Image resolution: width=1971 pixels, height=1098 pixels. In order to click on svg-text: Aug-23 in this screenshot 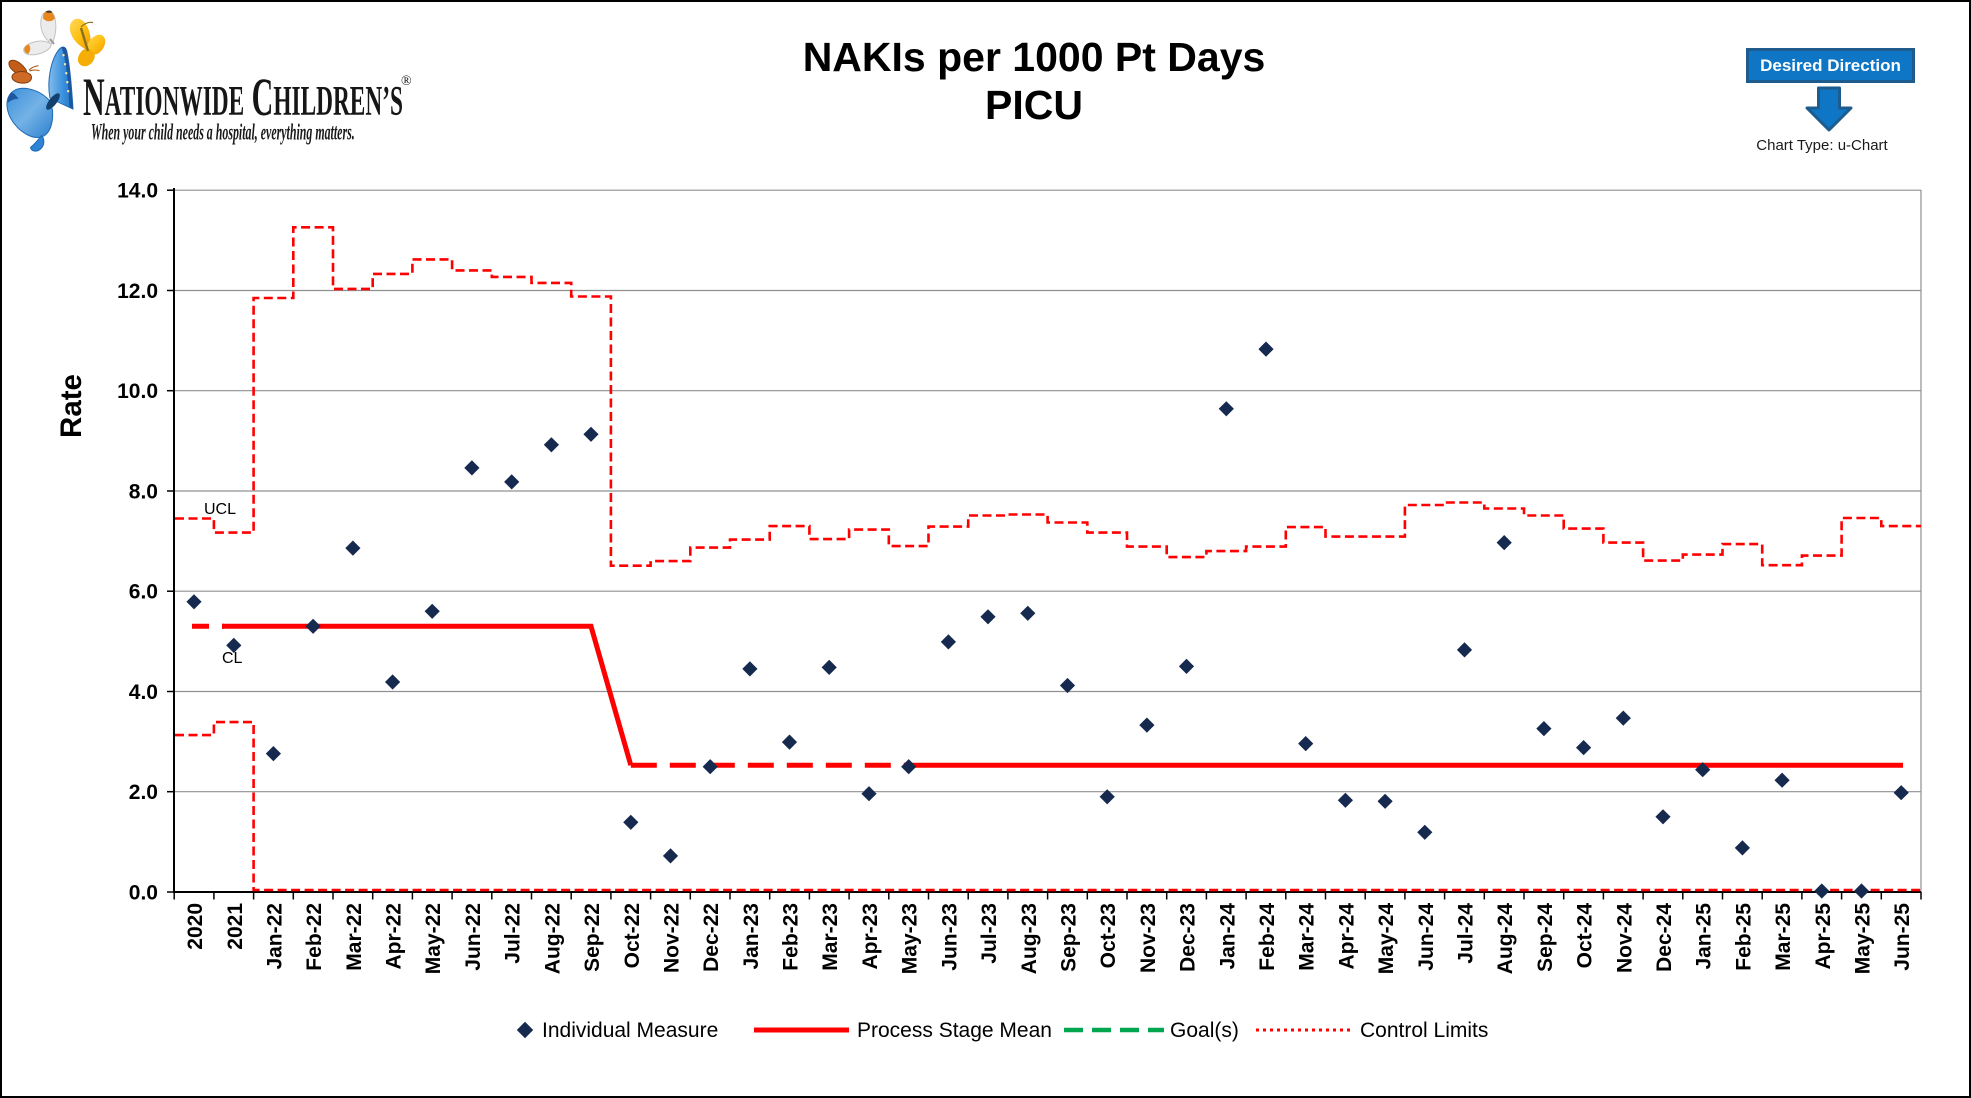, I will do `click(1029, 938)`.